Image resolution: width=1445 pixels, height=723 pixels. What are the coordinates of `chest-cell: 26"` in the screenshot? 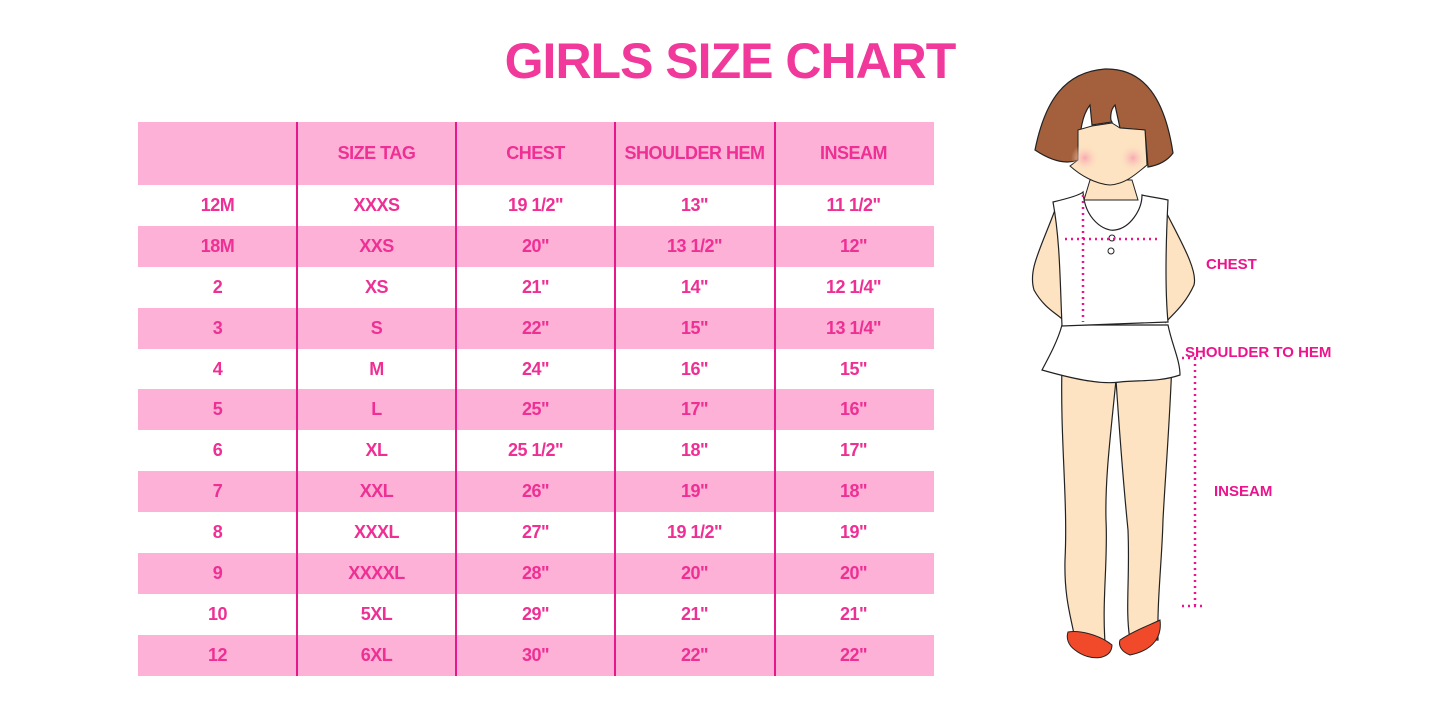 It's located at (535, 491).